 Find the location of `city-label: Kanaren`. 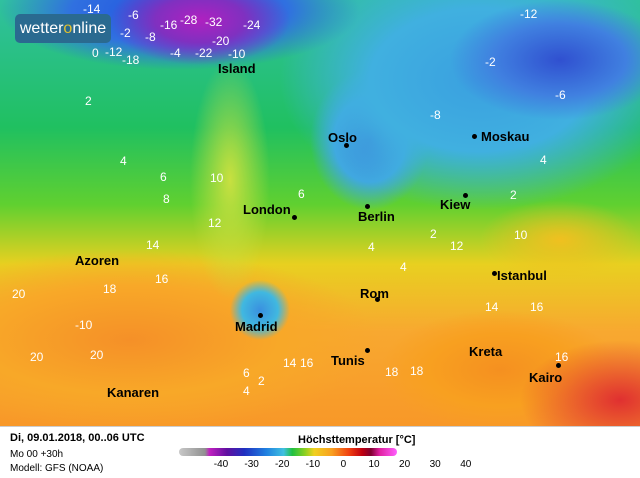

city-label: Kanaren is located at coordinates (133, 392).